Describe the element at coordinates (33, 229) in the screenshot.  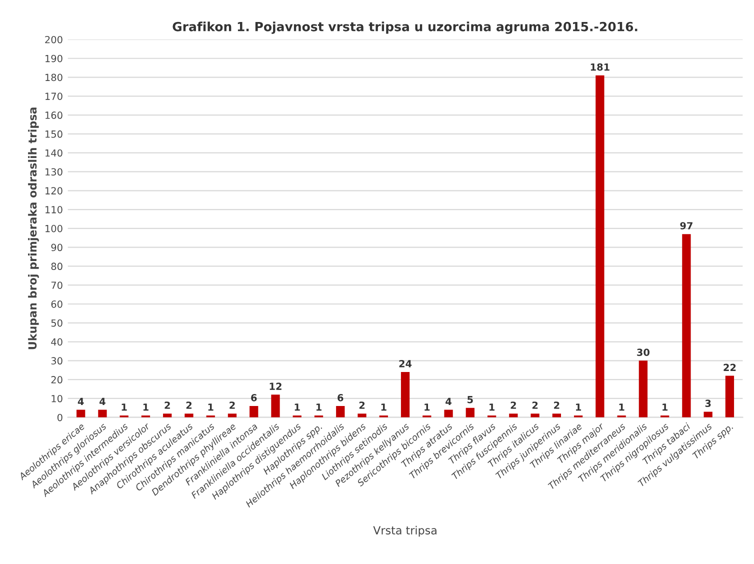
I see `y-axis-title: Ukupan broj primjeraka odraslih tripsa` at that location.